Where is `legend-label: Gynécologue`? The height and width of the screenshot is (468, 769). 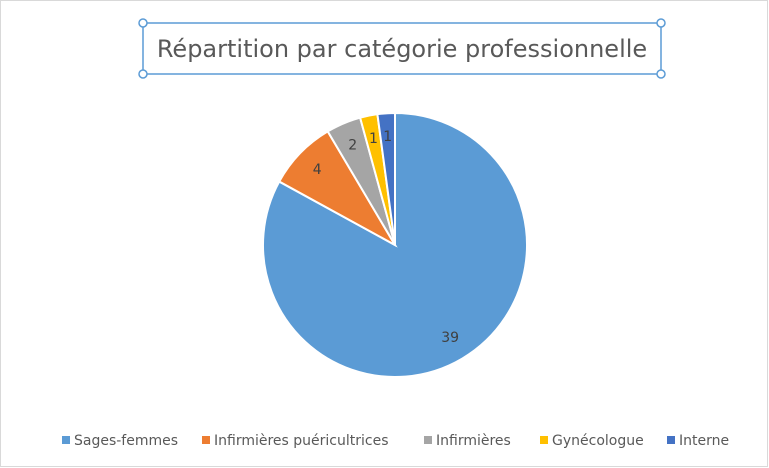 legend-label: Gynécologue is located at coordinates (598, 441).